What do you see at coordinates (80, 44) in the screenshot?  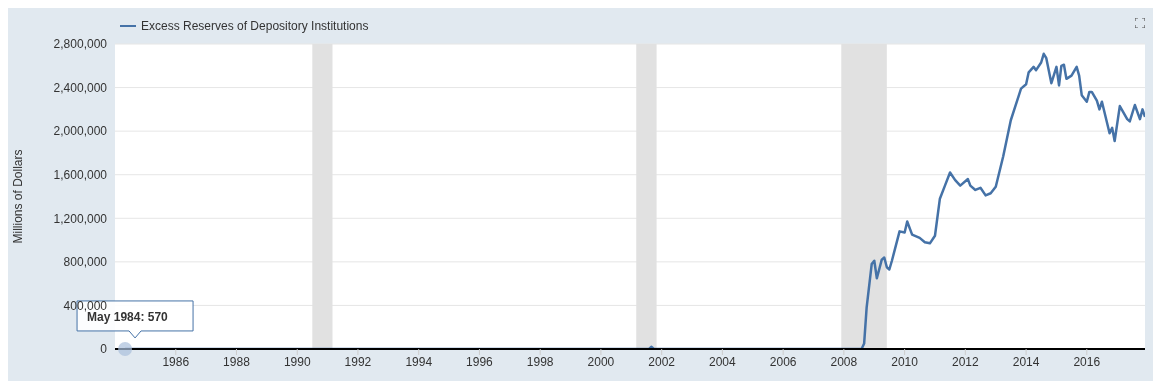 I see `y-tick-label: 2,800,000` at bounding box center [80, 44].